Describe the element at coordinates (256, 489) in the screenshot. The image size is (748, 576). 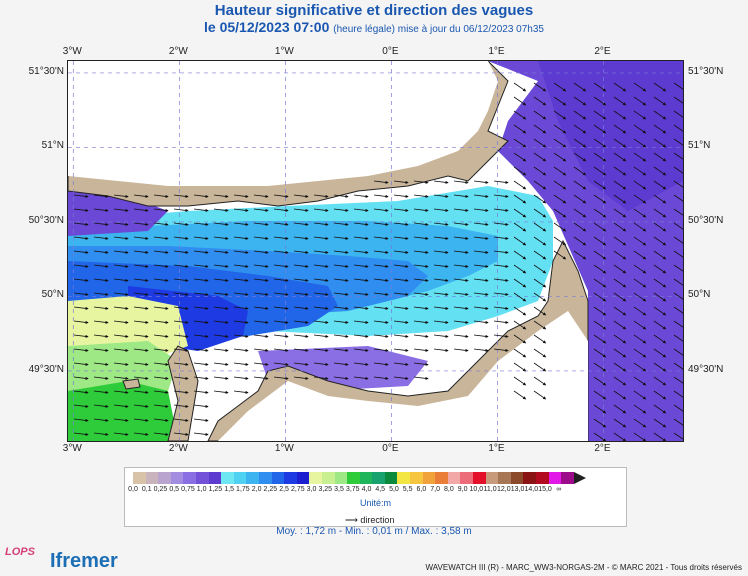
I see `legend-tick-label: 2,0` at that location.